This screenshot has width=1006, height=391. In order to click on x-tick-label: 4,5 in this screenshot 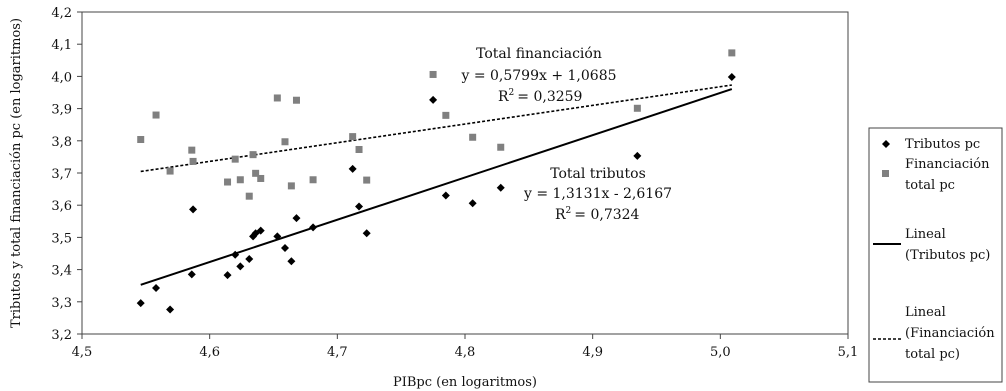, I will do `click(82, 352)`.